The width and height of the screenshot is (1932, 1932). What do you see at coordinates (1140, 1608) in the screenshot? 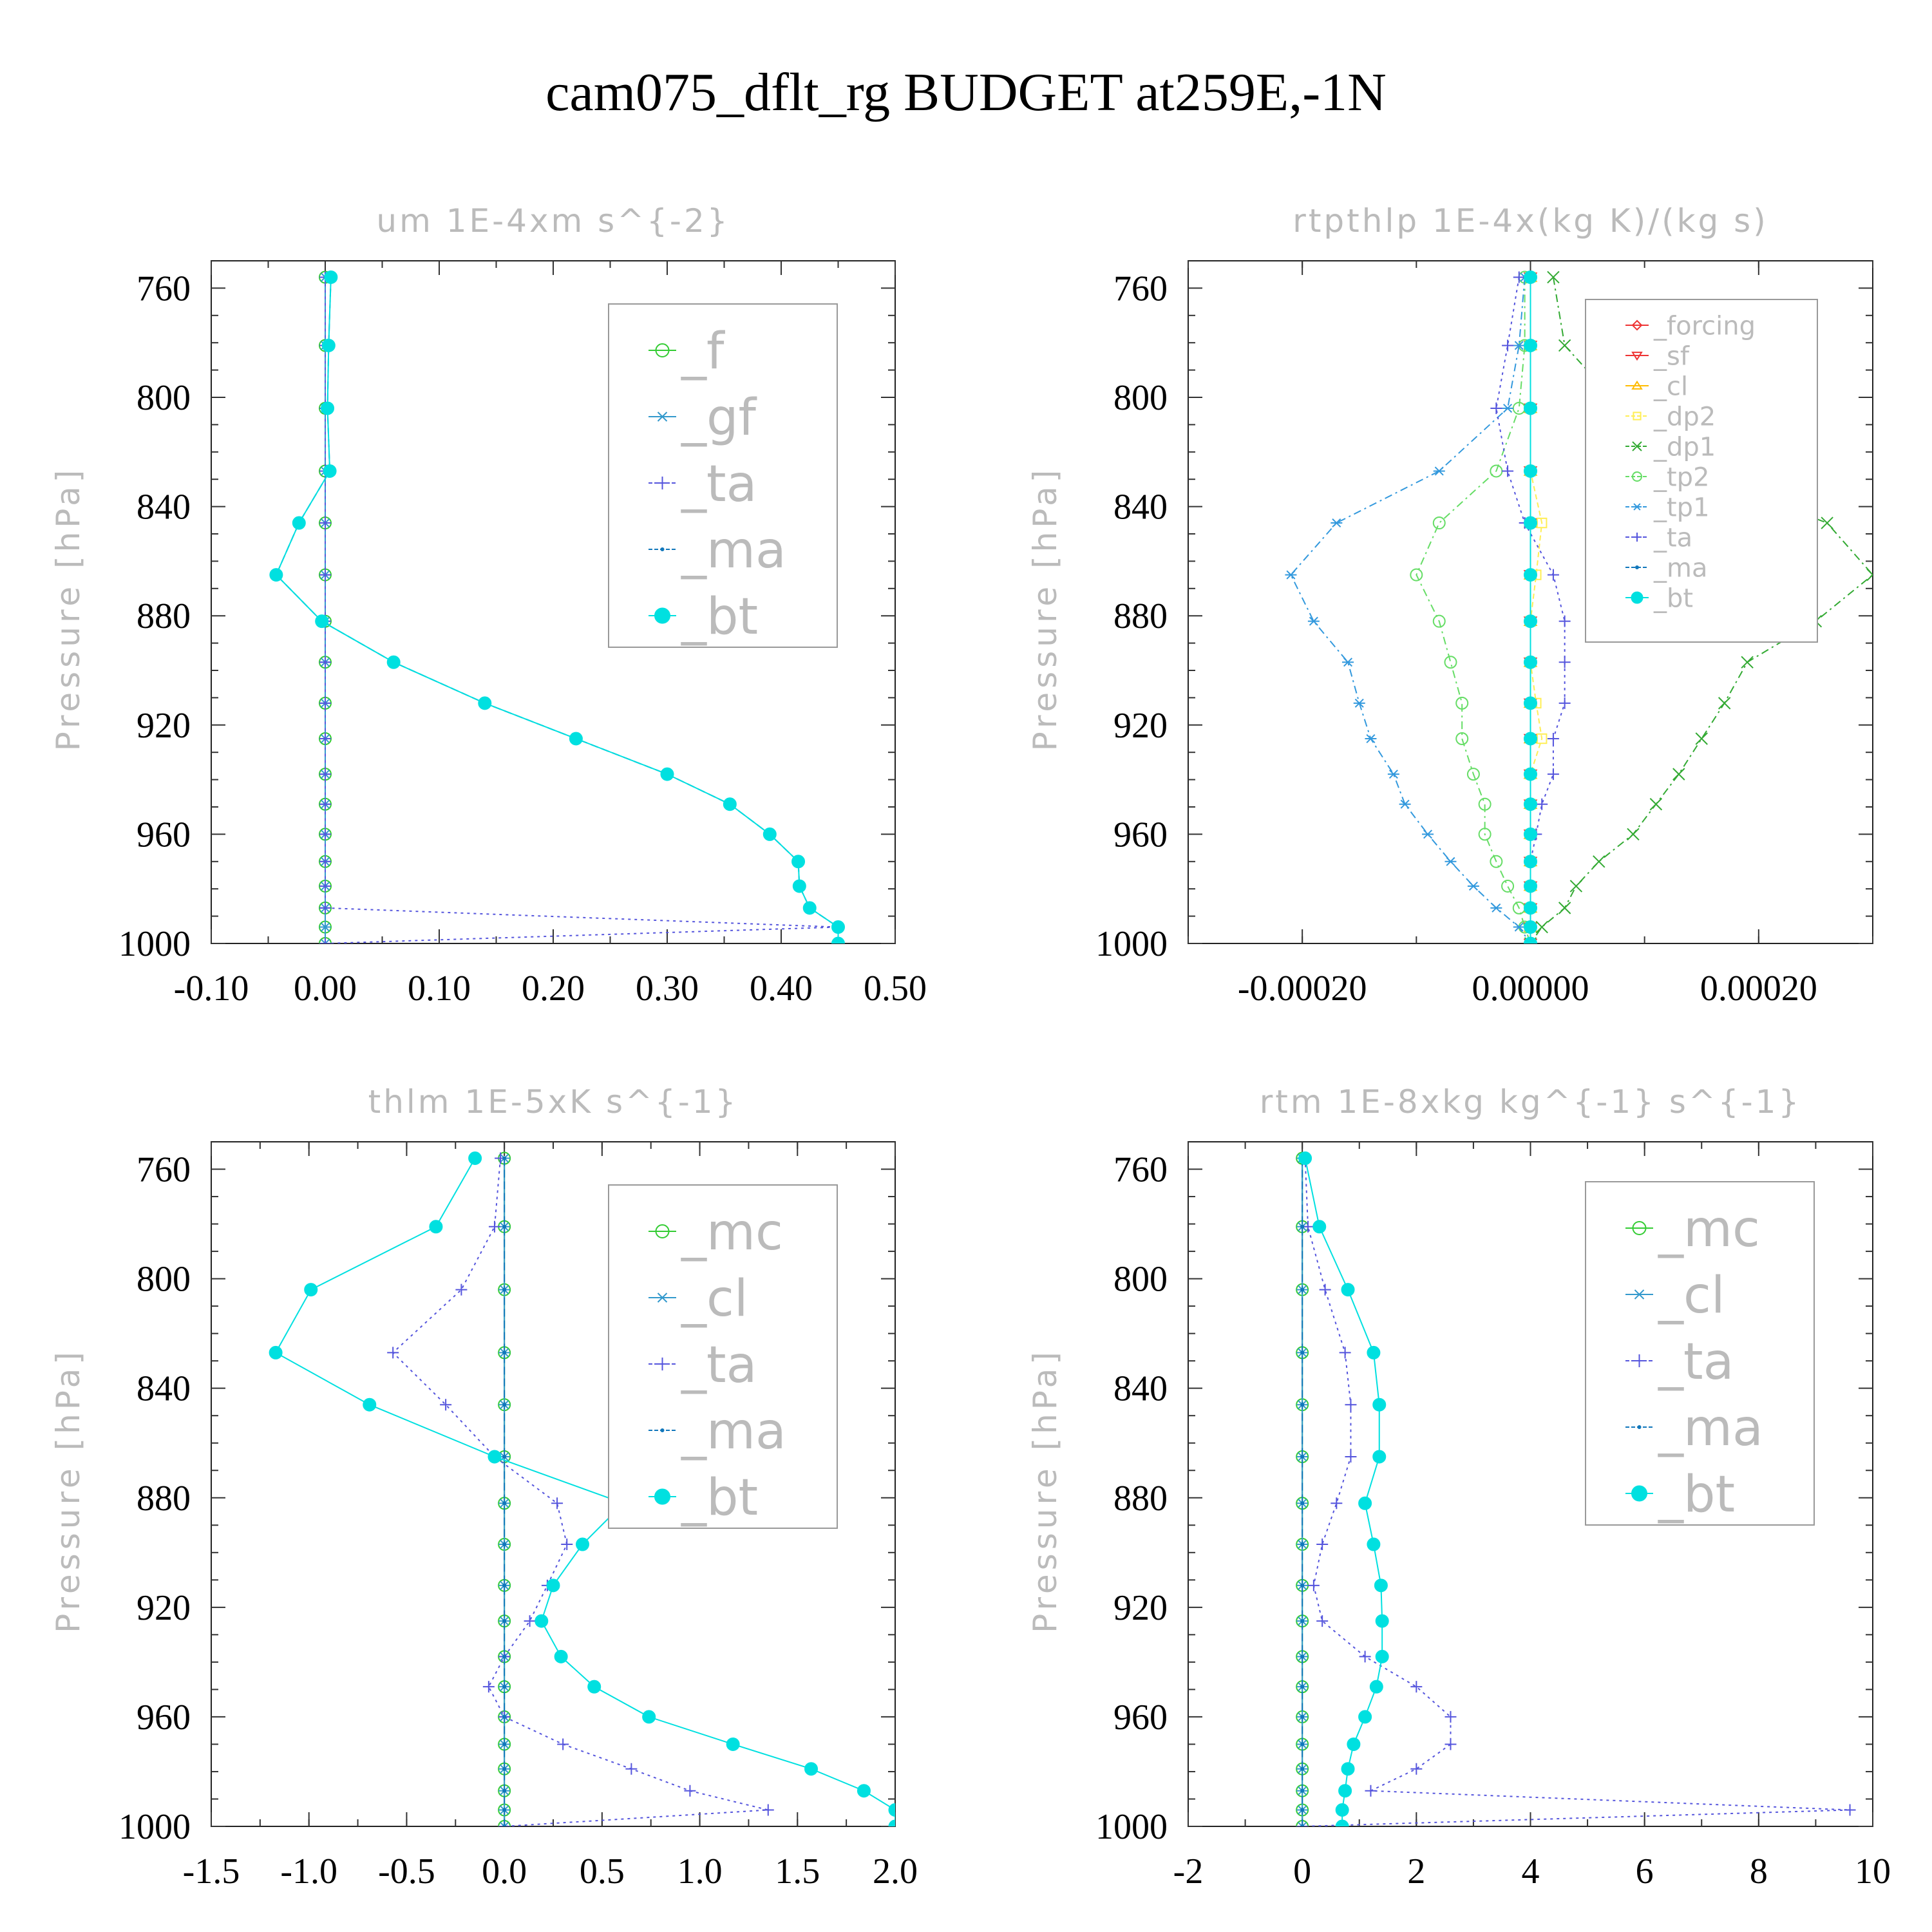
I see `y-tick-label: 920` at bounding box center [1140, 1608].